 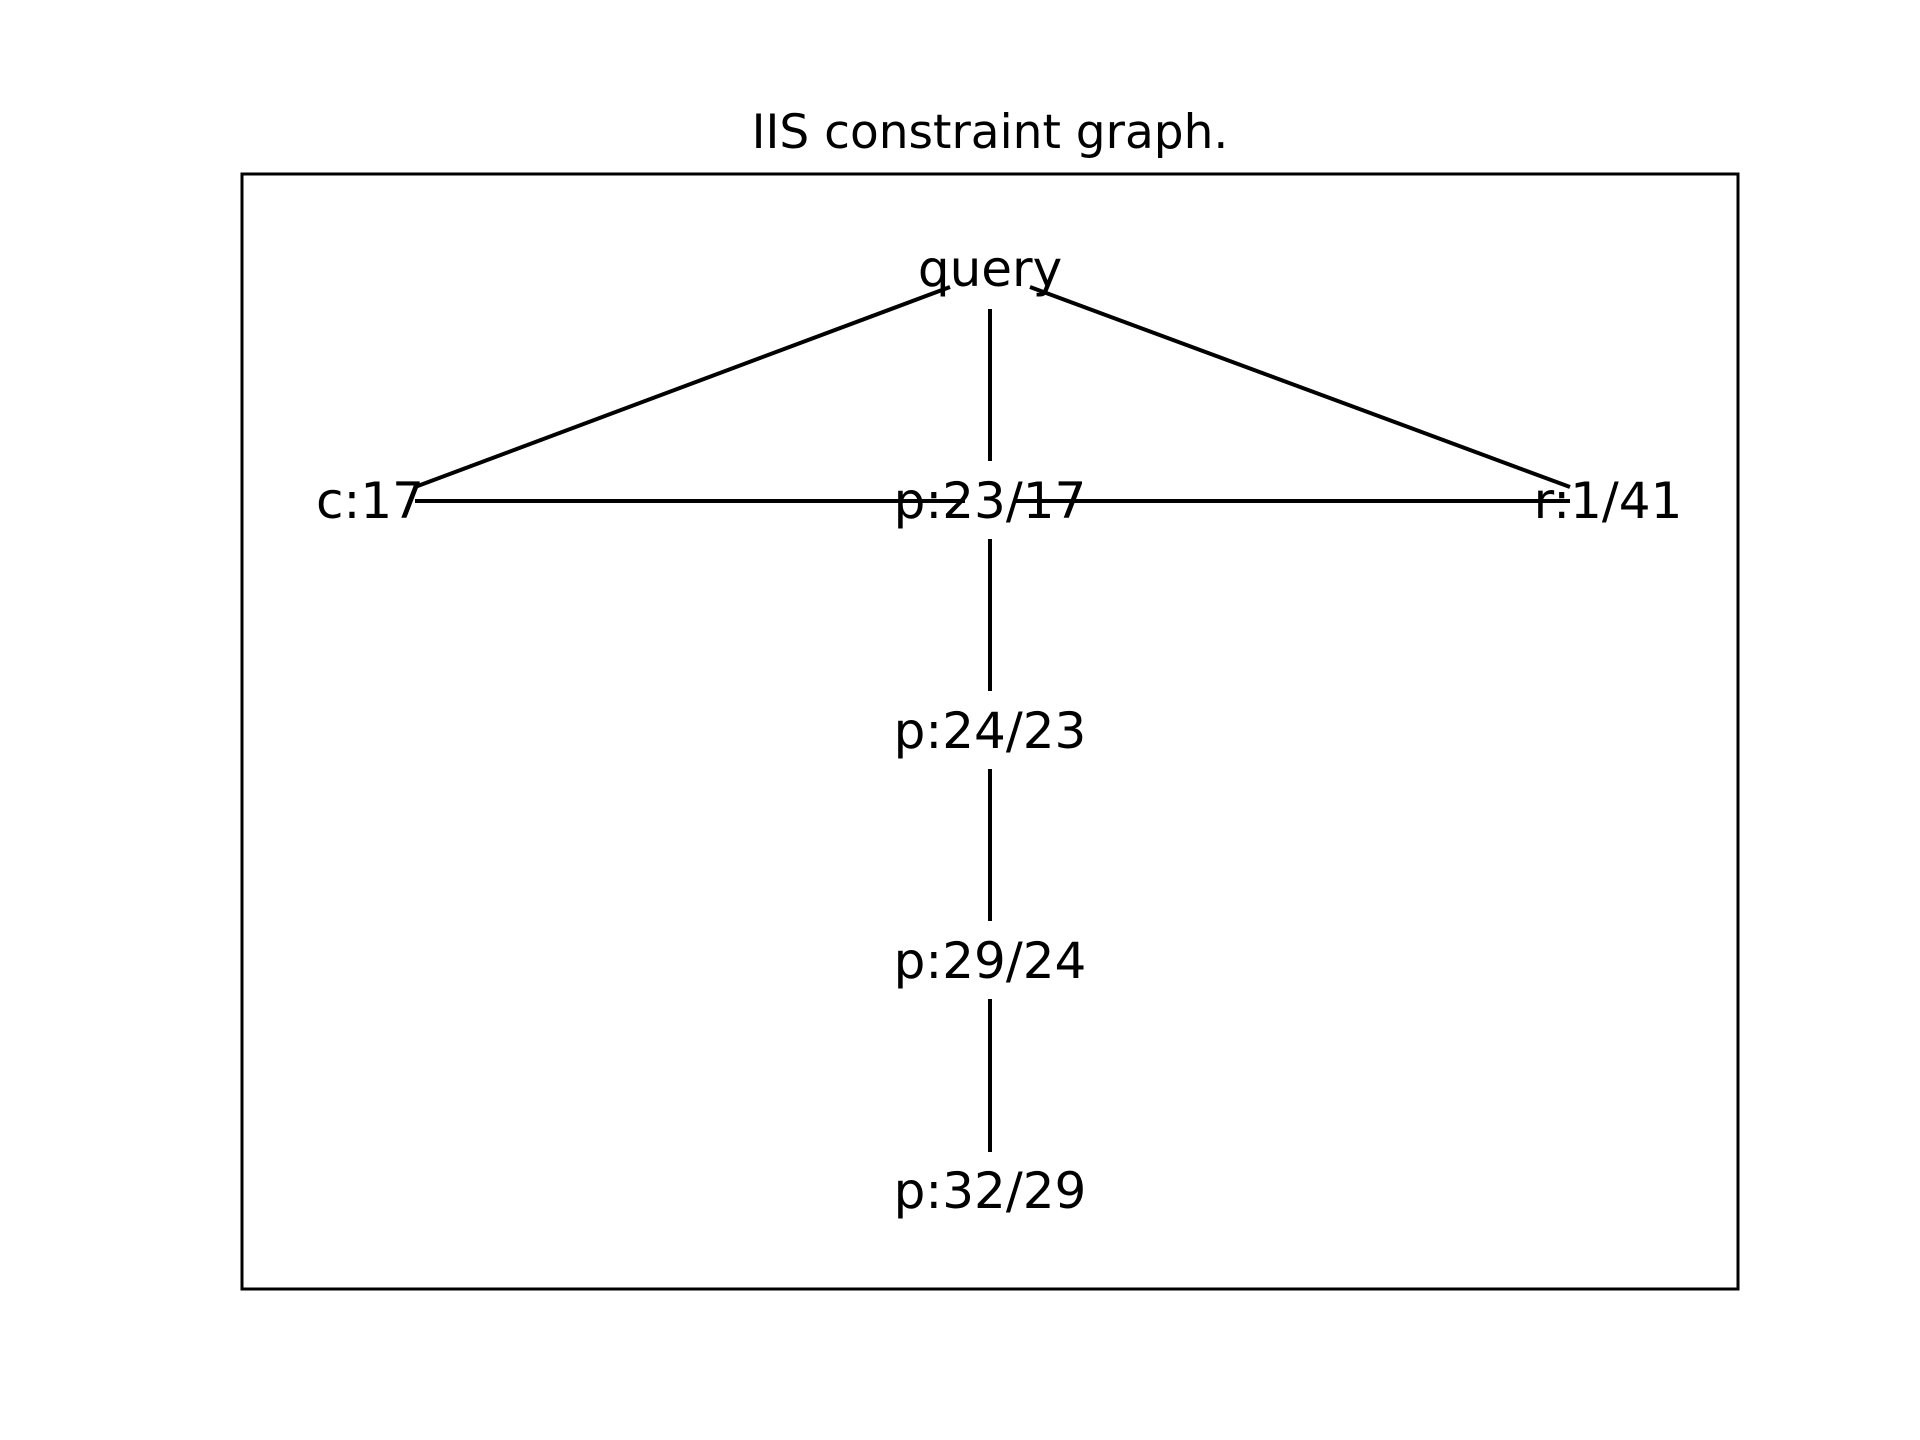 I want to click on node-label-r1_41: r:1/41, so click(x=1608, y=501).